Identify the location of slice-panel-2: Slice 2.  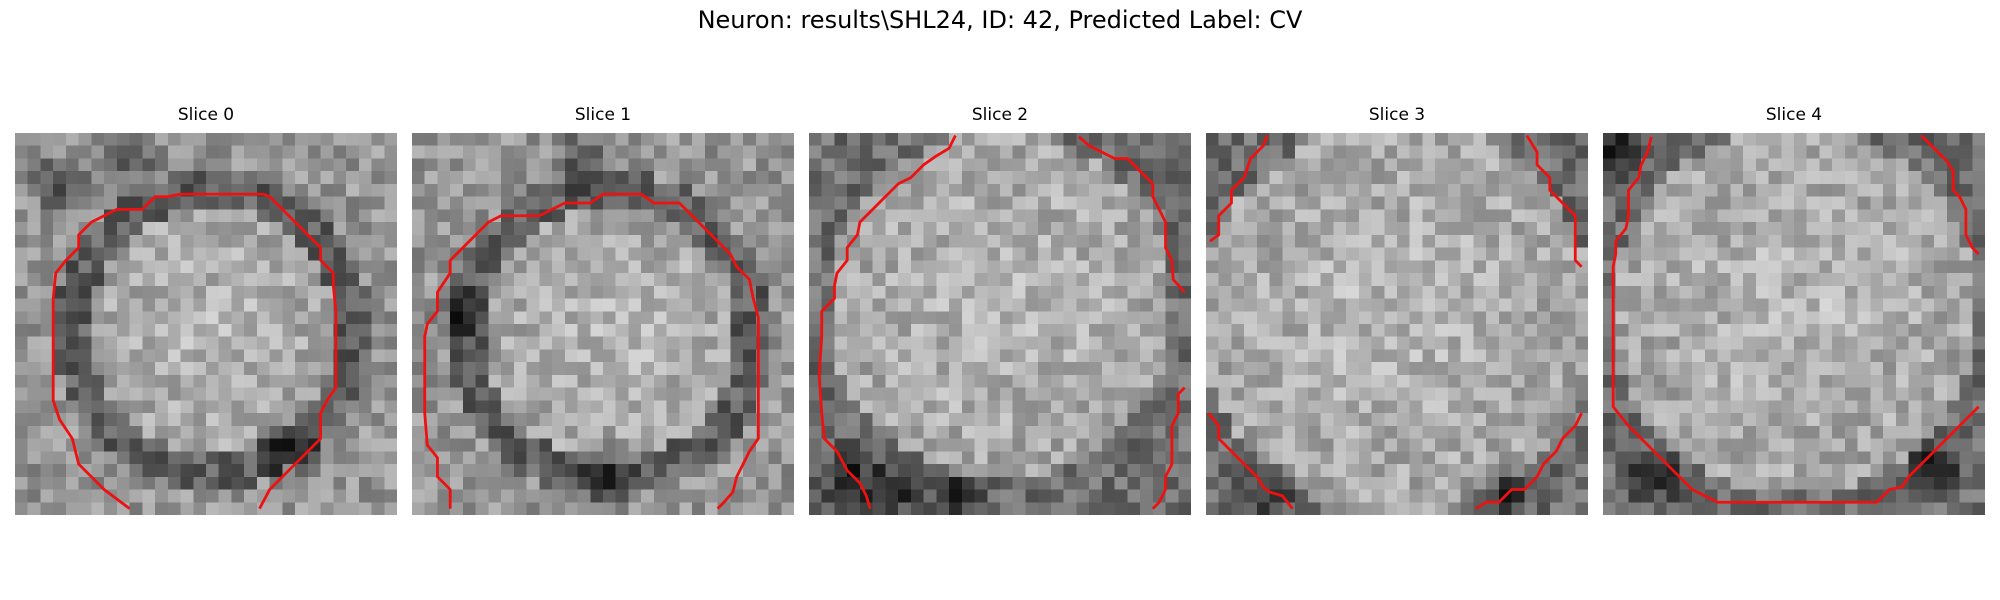
(1000, 310).